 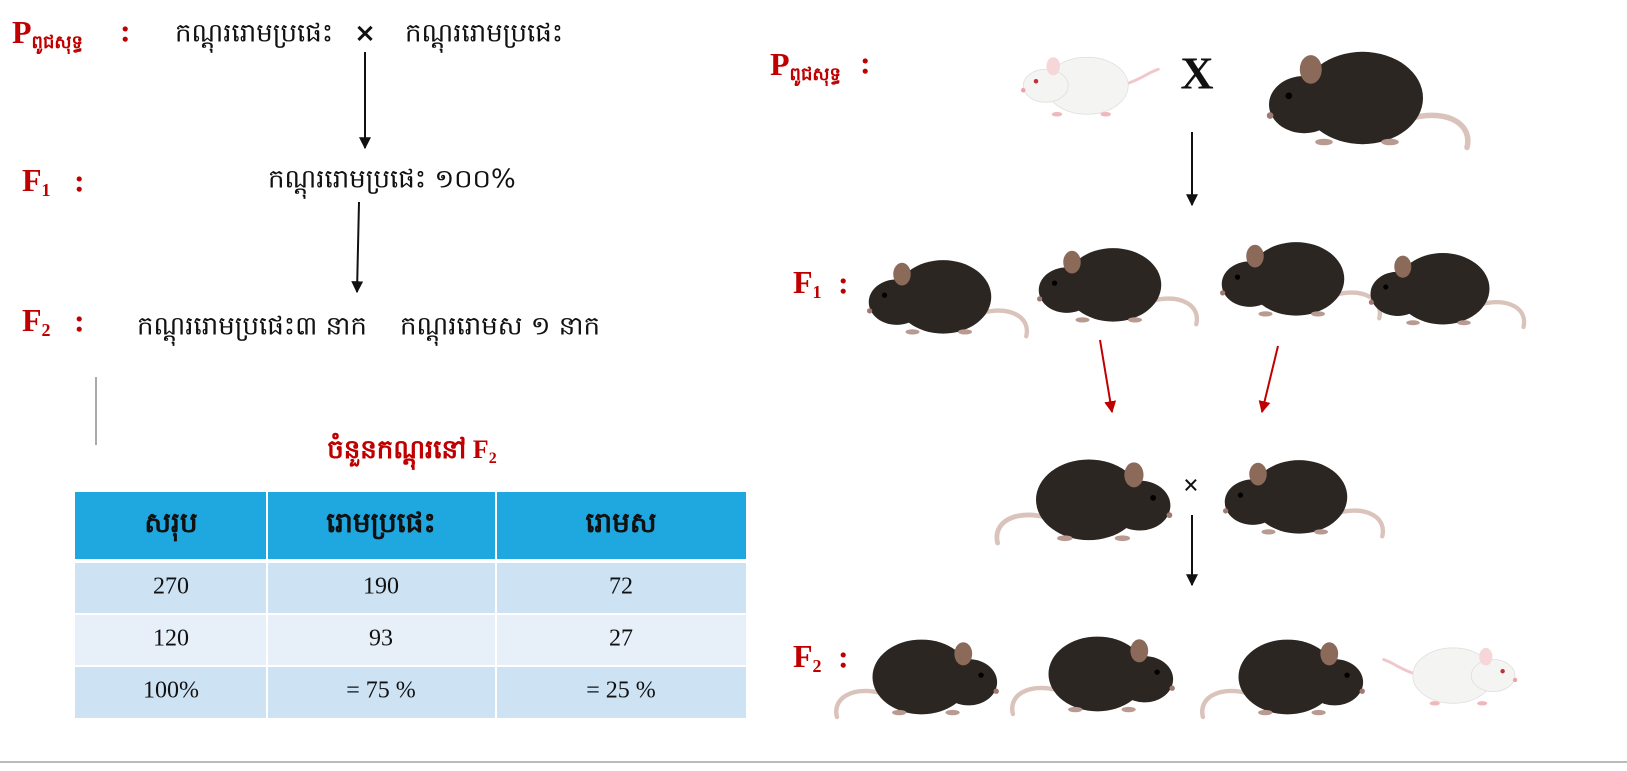 What do you see at coordinates (1196, 73) in the screenshot?
I see `cross-sign: X` at bounding box center [1196, 73].